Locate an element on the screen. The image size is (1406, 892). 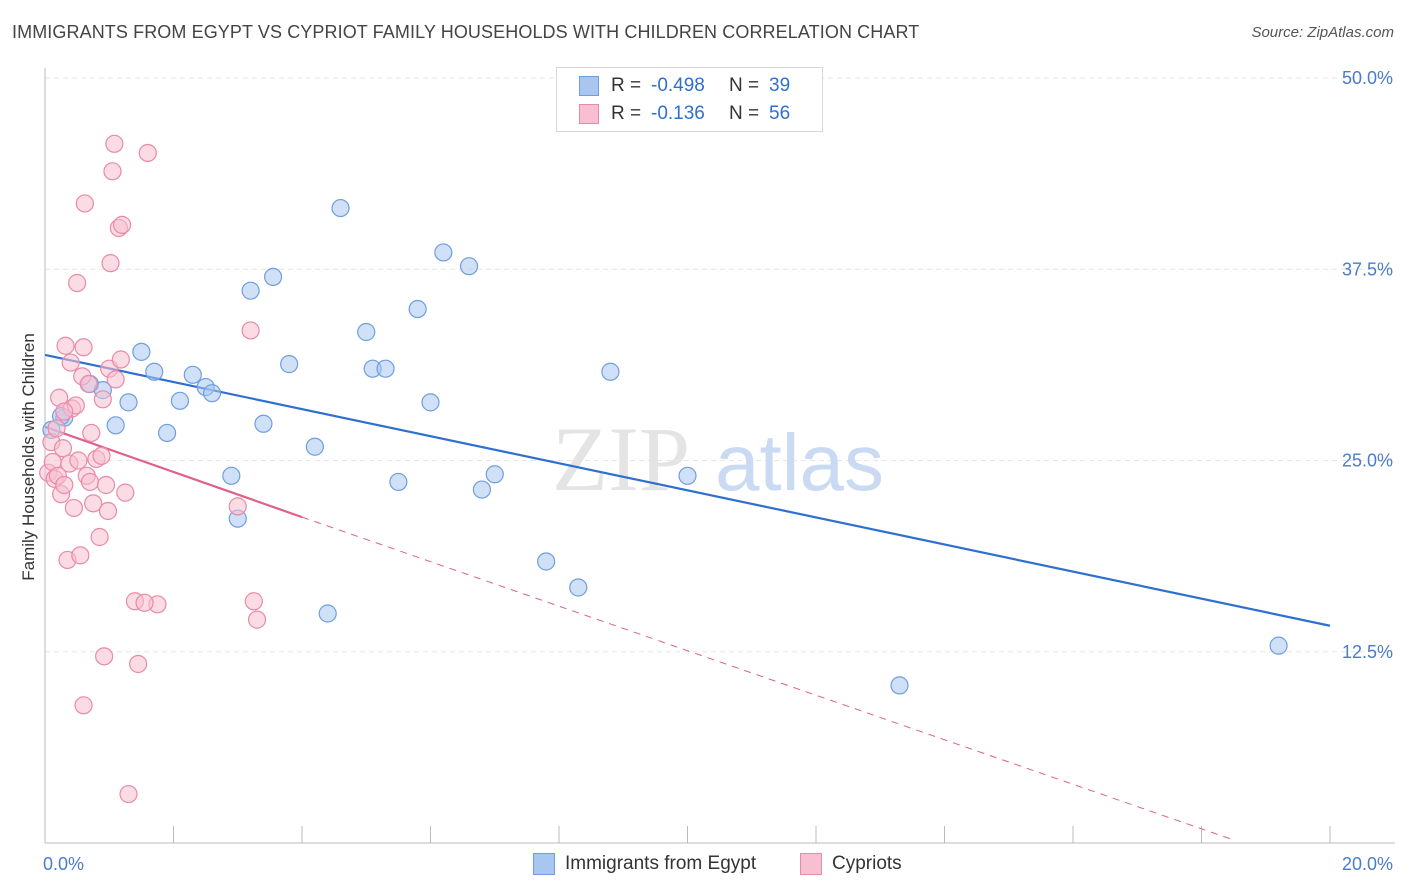
cypriot-n-label: N = is located at coordinates (744, 113).